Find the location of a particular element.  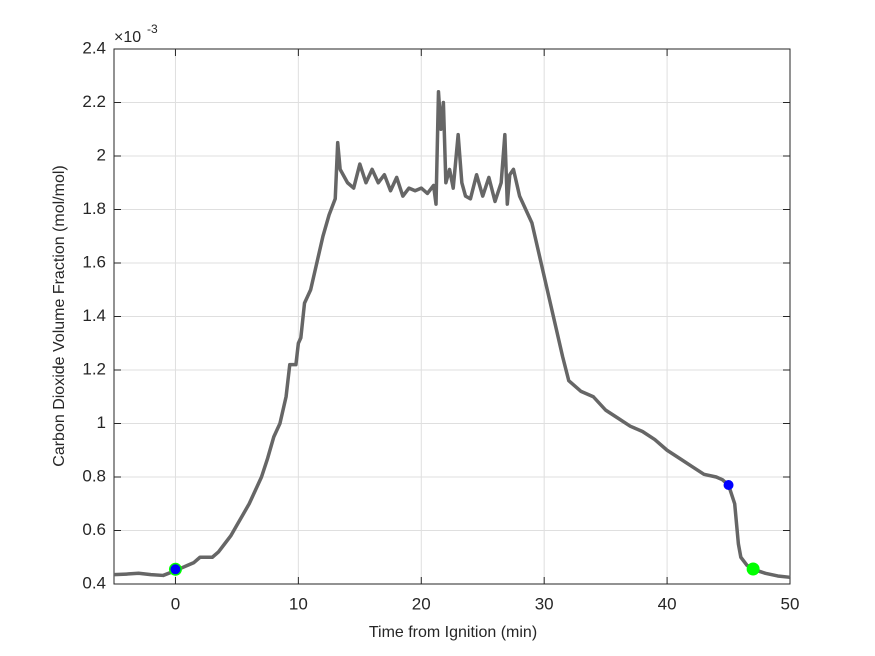

x-tick-label: 20 is located at coordinates (421, 603).